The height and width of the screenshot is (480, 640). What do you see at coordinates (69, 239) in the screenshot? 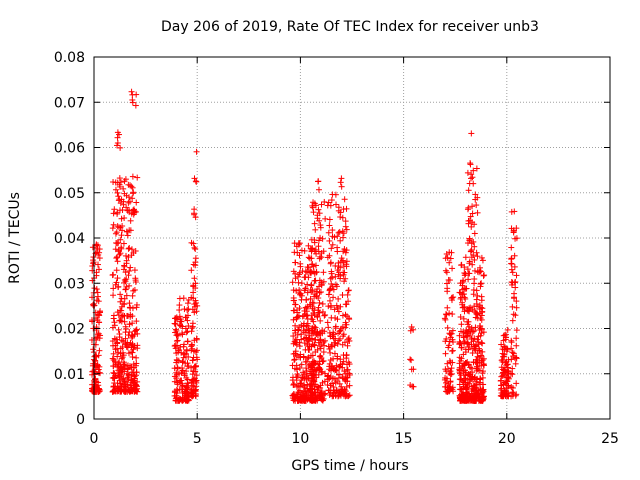
I see `y-tick-label: 0.04` at bounding box center [69, 239].